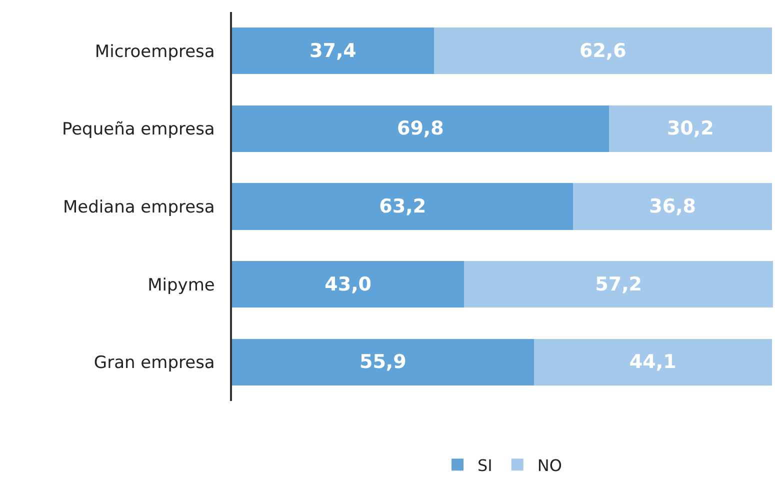  What do you see at coordinates (549, 465) in the screenshot?
I see `legend-label: NO` at bounding box center [549, 465].